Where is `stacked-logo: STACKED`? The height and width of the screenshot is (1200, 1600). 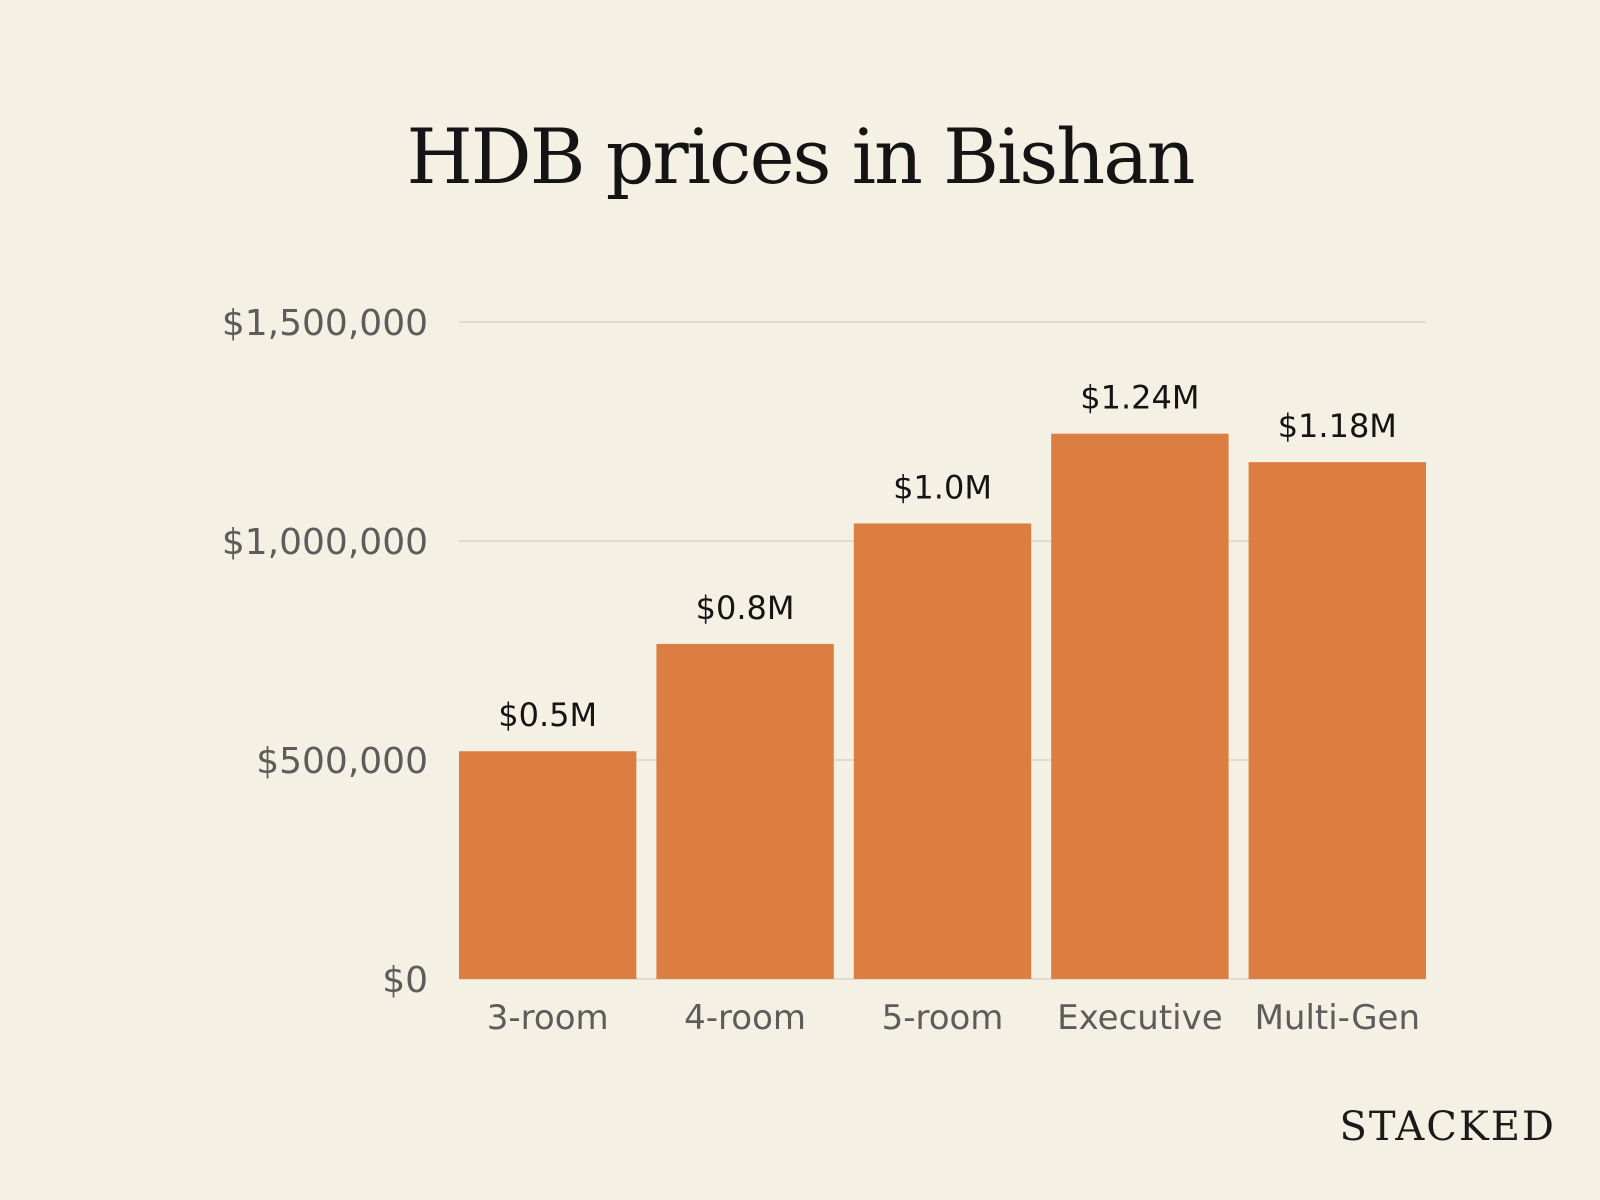
stacked-logo: STACKED is located at coordinates (1447, 1127).